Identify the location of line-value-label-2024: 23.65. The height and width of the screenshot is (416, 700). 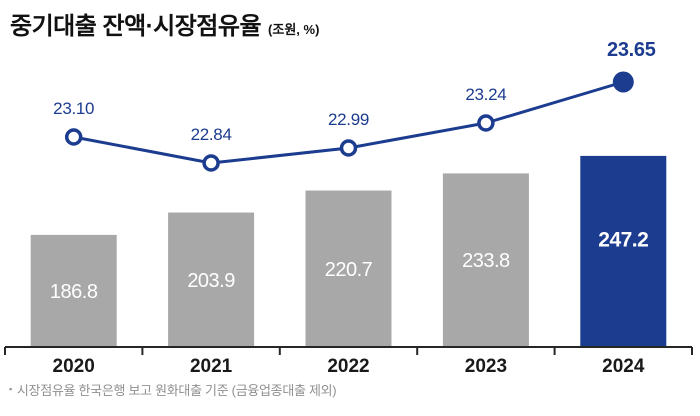
(631, 50).